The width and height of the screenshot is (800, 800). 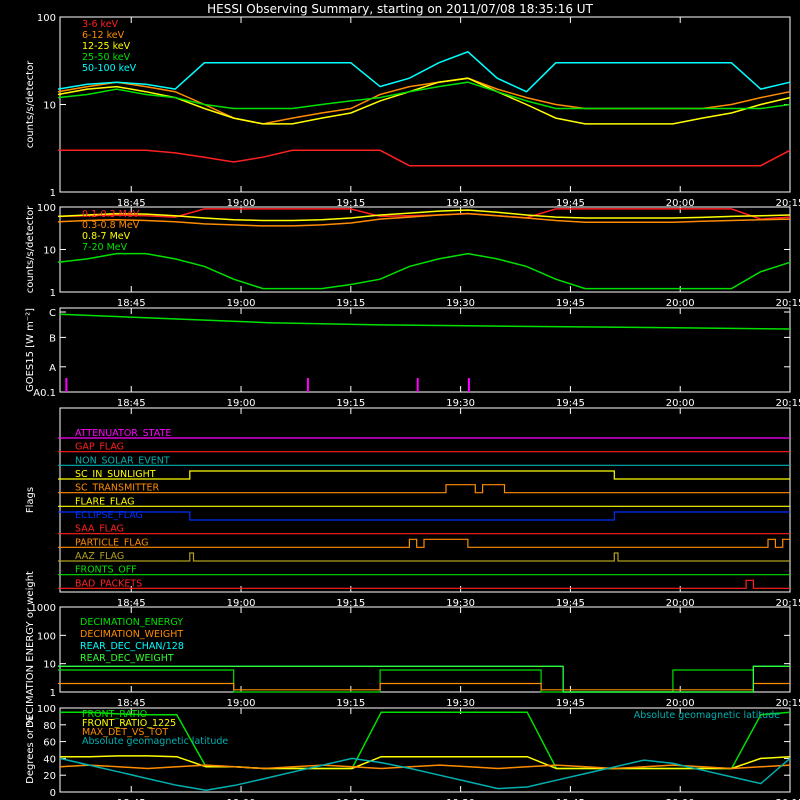 What do you see at coordinates (350, 403) in the screenshot?
I see `goes-x-tick-label: 19:15` at bounding box center [350, 403].